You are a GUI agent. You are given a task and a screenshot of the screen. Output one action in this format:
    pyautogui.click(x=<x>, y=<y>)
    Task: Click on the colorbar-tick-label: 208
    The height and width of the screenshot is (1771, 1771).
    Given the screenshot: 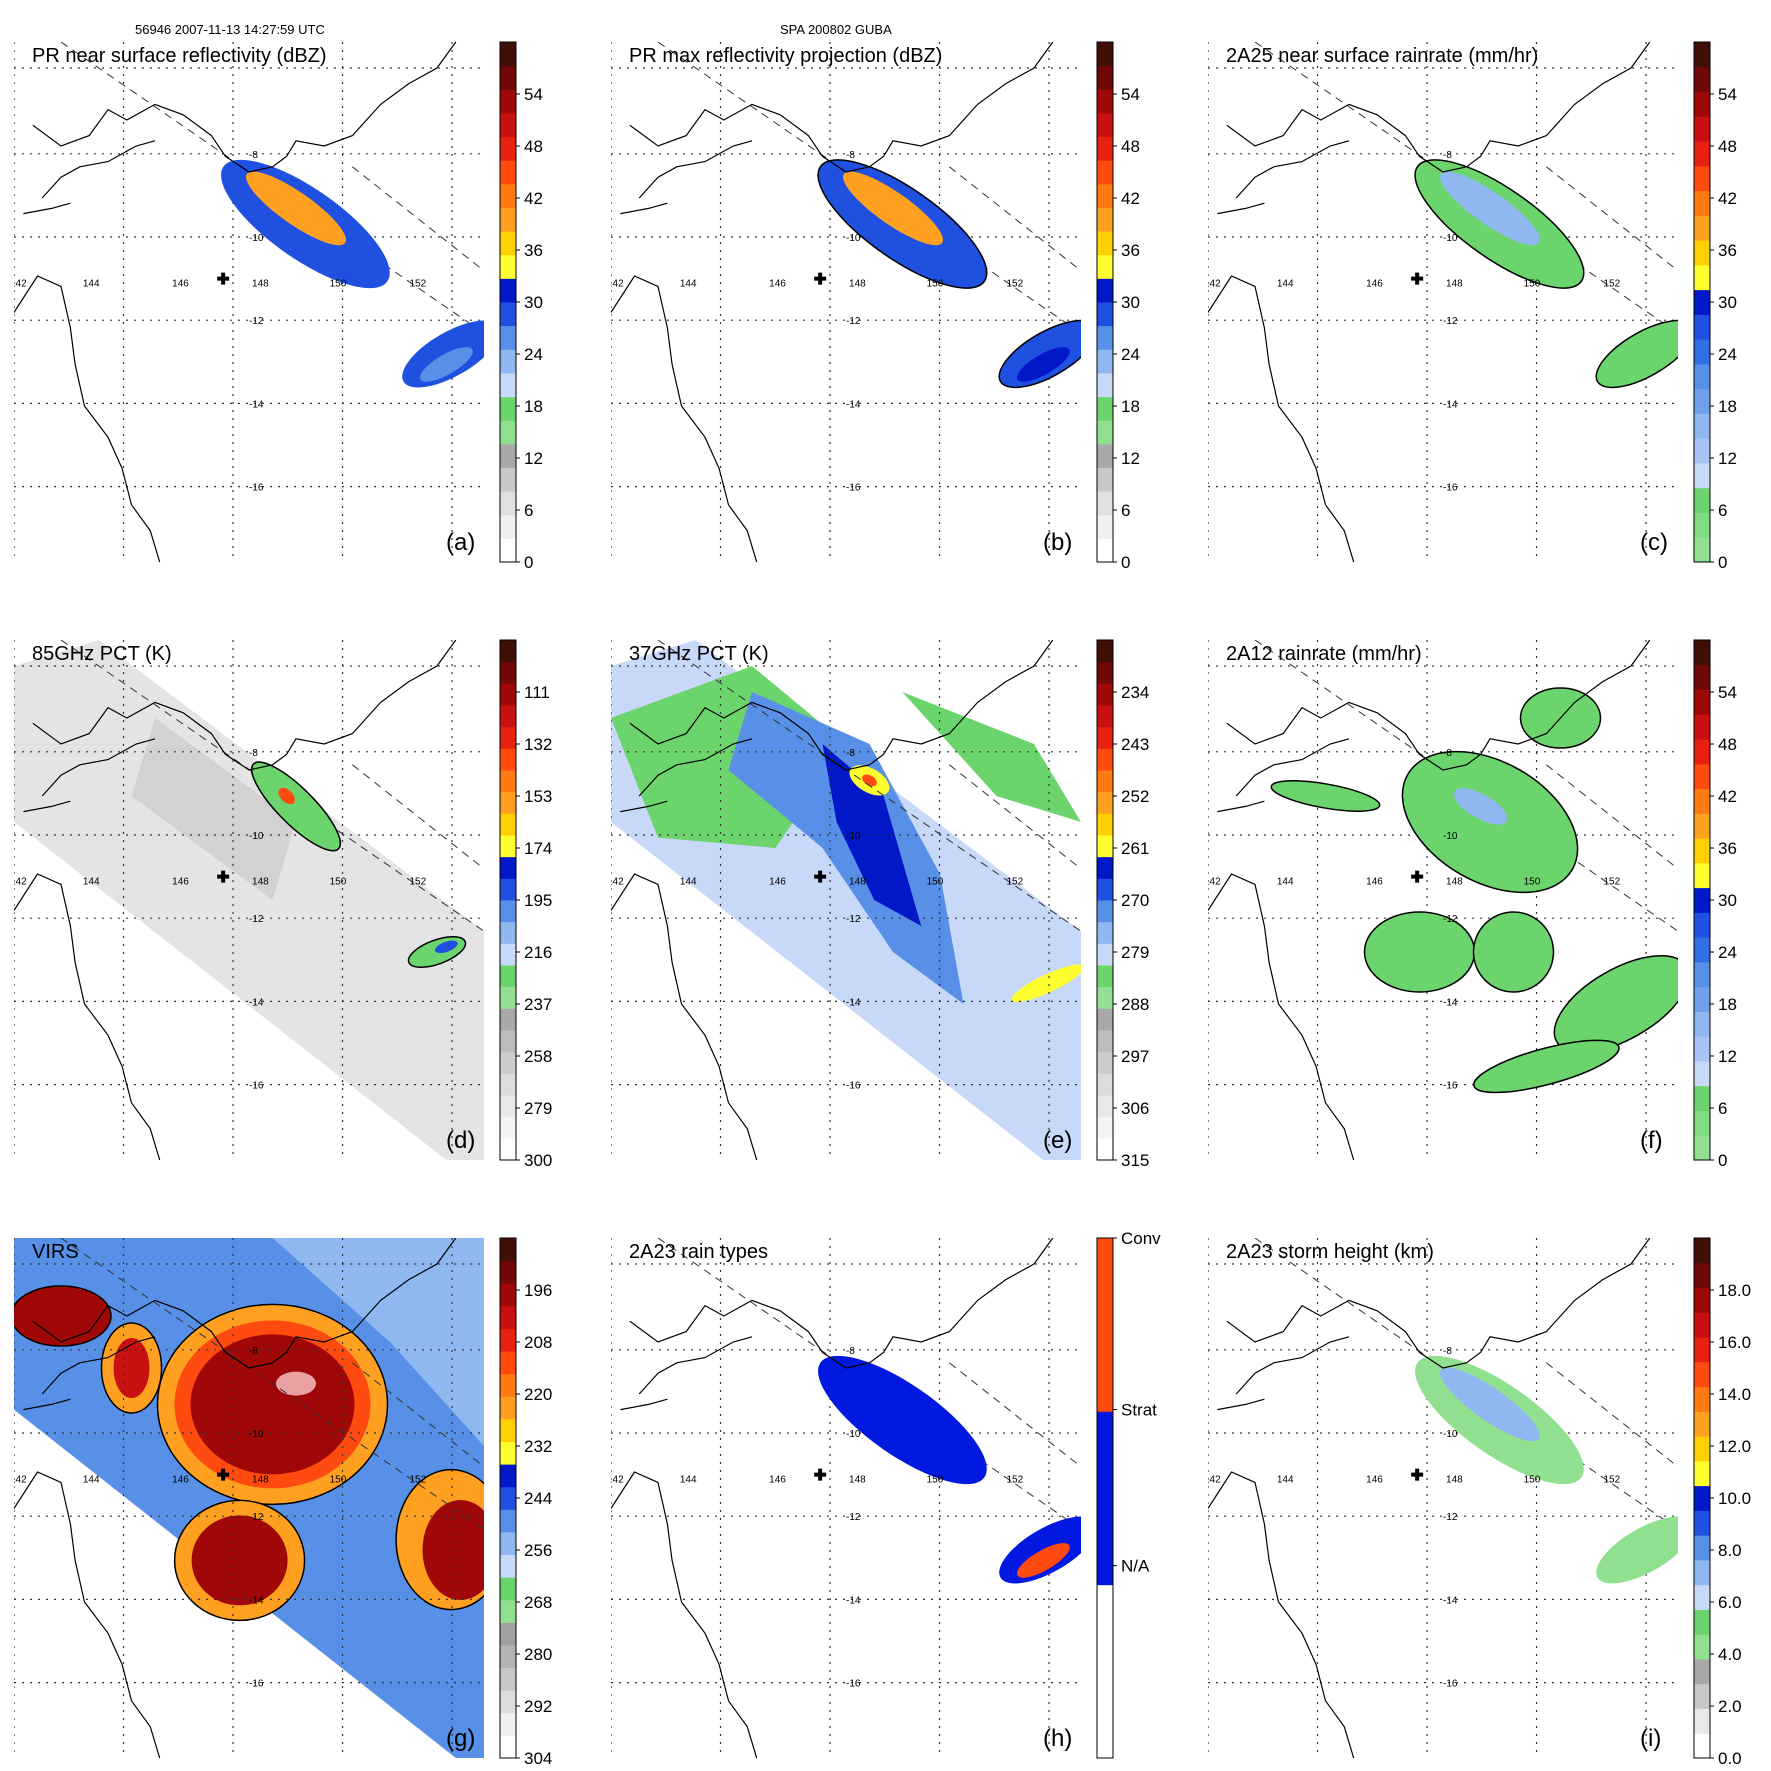 What is the action you would take?
    pyautogui.click(x=538, y=1342)
    